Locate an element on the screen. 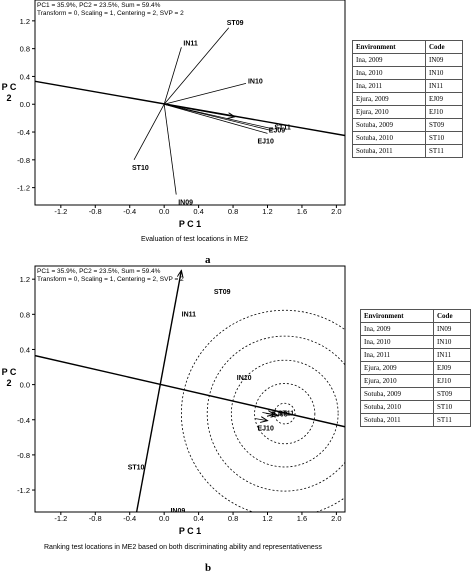 This screenshot has height=574, width=474. vector-ej10 is located at coordinates (216, 118).